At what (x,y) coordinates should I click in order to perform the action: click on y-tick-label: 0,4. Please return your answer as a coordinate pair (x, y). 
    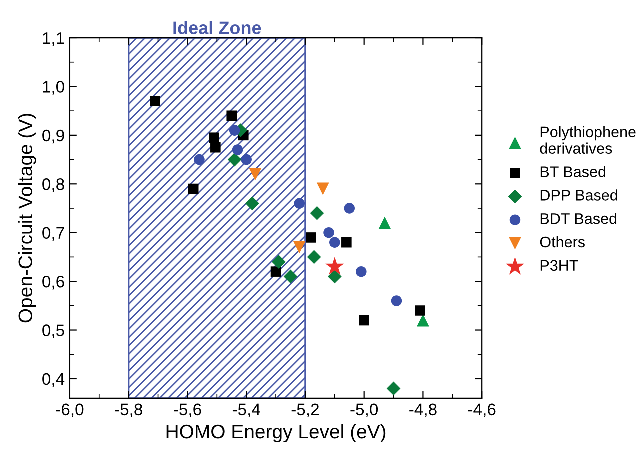
    Looking at the image, I should click on (53, 380).